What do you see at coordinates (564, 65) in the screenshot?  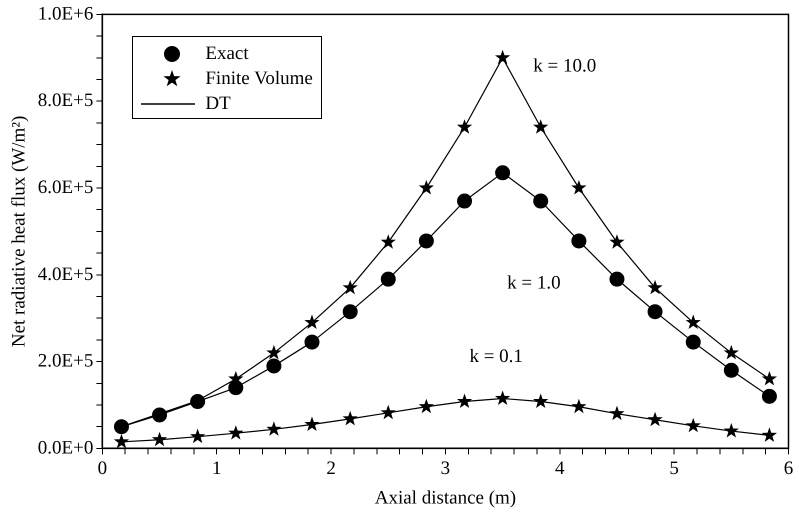 I see `annotation: k = 10.0` at bounding box center [564, 65].